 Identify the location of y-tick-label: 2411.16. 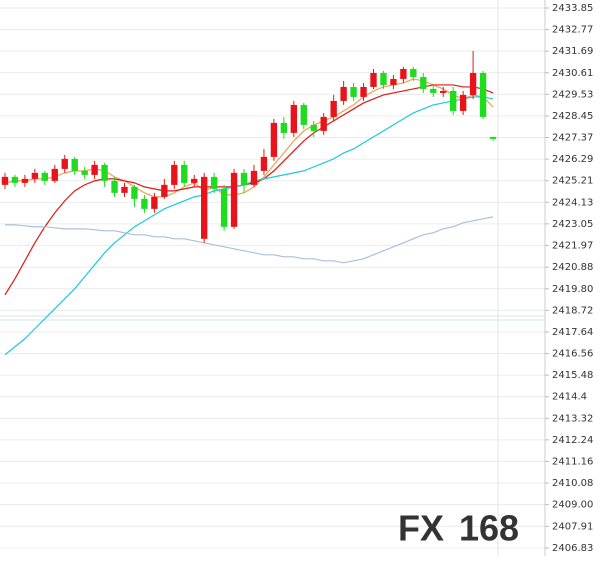
(572, 461).